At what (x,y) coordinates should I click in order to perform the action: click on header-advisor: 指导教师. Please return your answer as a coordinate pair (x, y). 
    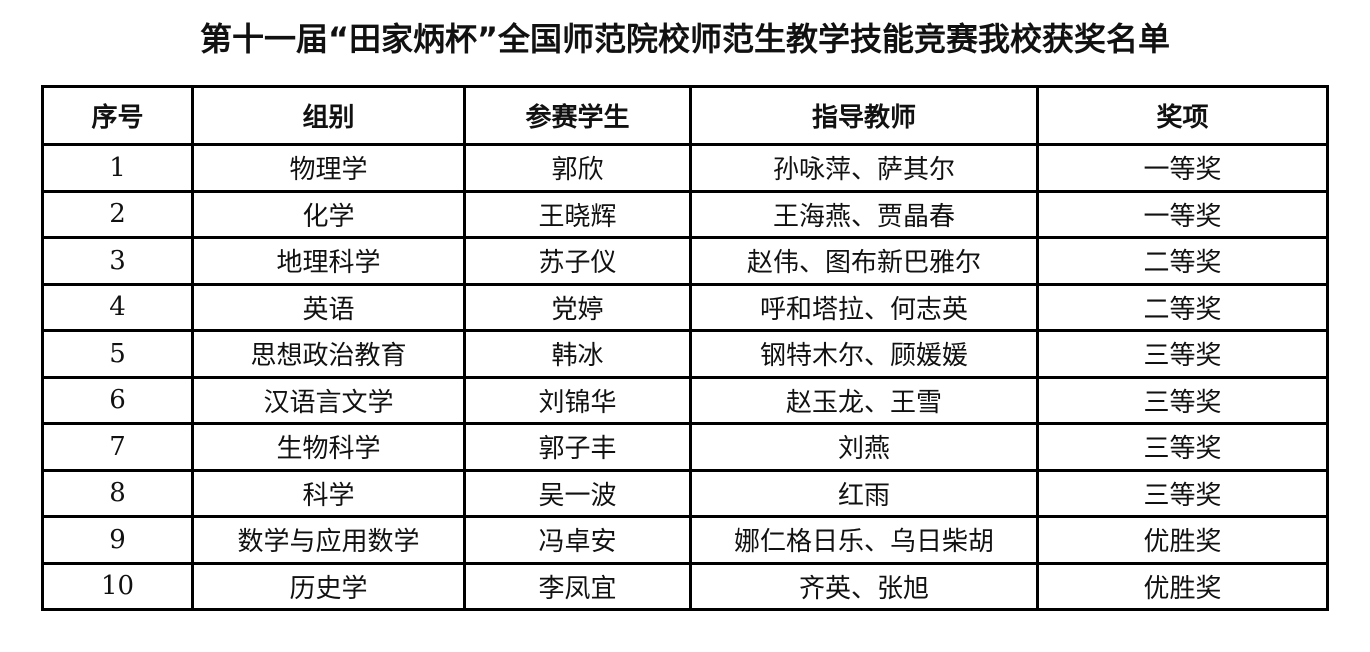
    Looking at the image, I should click on (864, 115).